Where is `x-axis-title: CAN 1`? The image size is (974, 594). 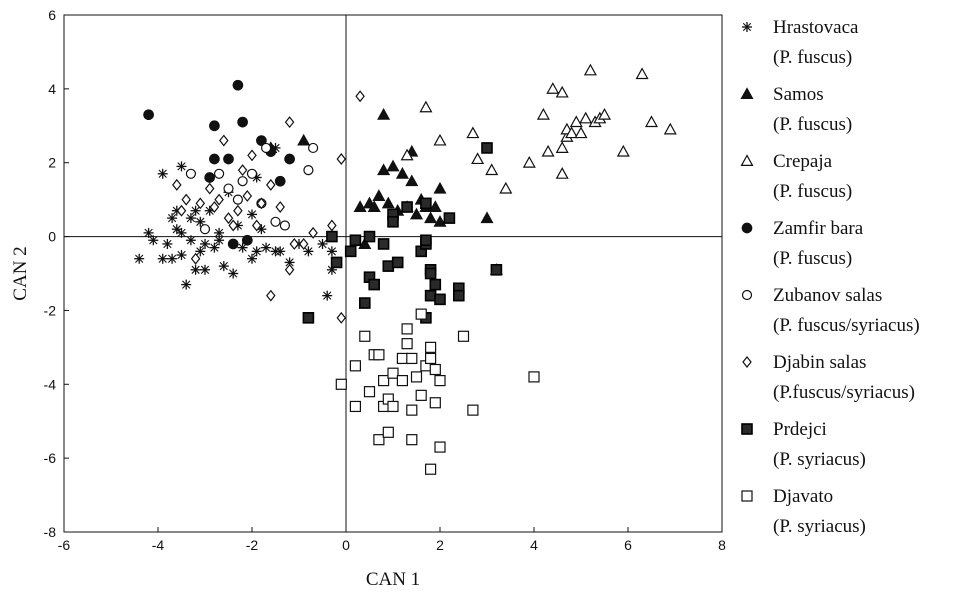 x-axis-title: CAN 1 is located at coordinates (393, 579).